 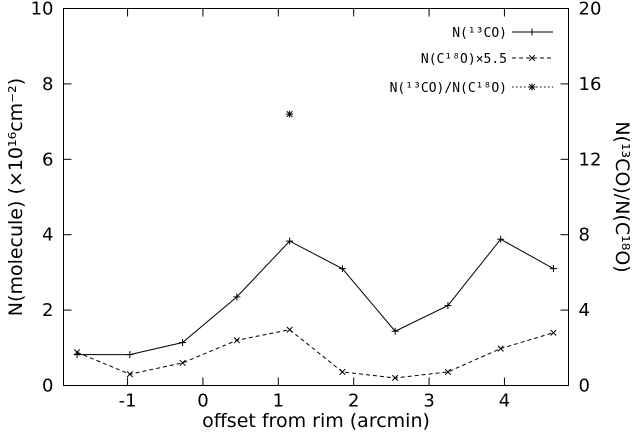 I want to click on y-left-tick-label: 8, so click(x=47, y=84).